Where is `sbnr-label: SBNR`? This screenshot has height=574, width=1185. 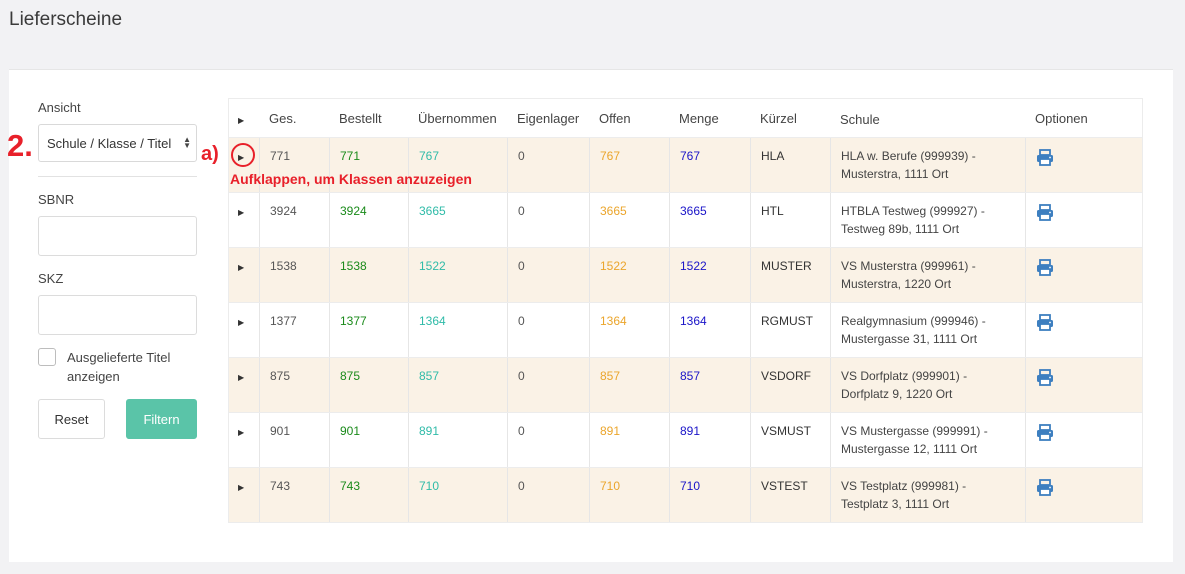 sbnr-label: SBNR is located at coordinates (56, 199).